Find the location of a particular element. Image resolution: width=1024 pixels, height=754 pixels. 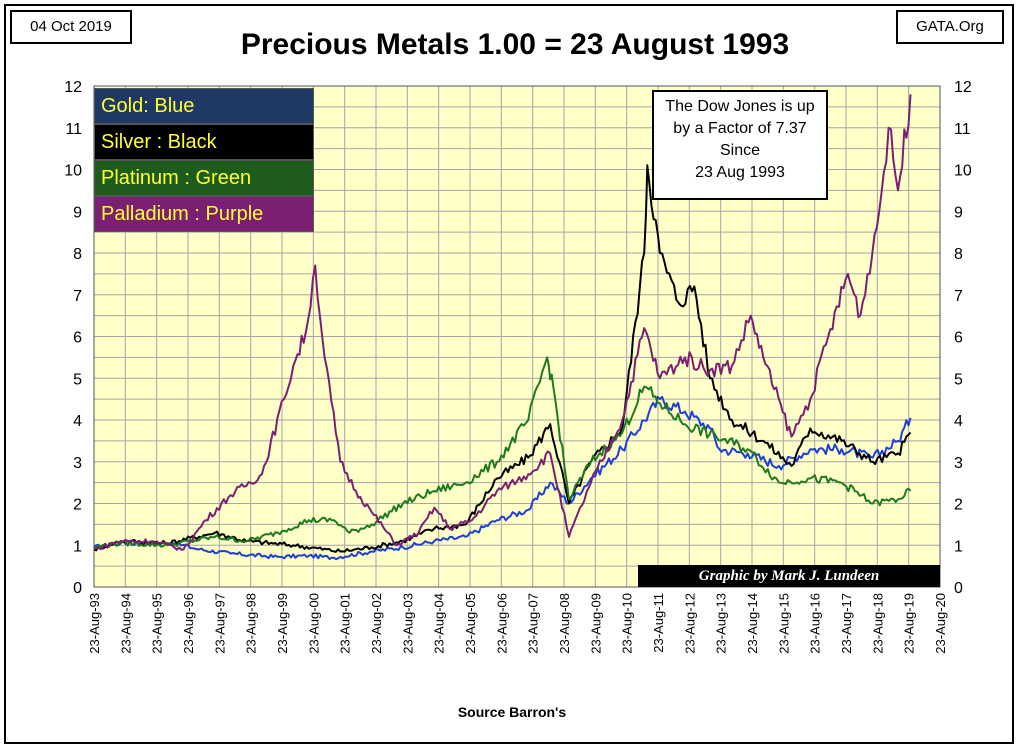

y-tick-label-left: 2 is located at coordinates (77, 505).